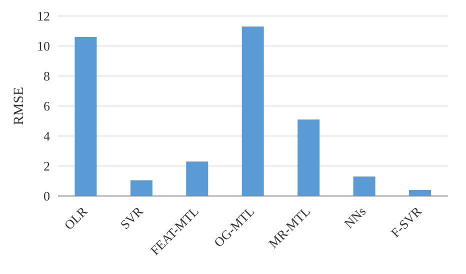 Image resolution: width=466 pixels, height=274 pixels. I want to click on y-tick-label: 12, so click(43, 16).